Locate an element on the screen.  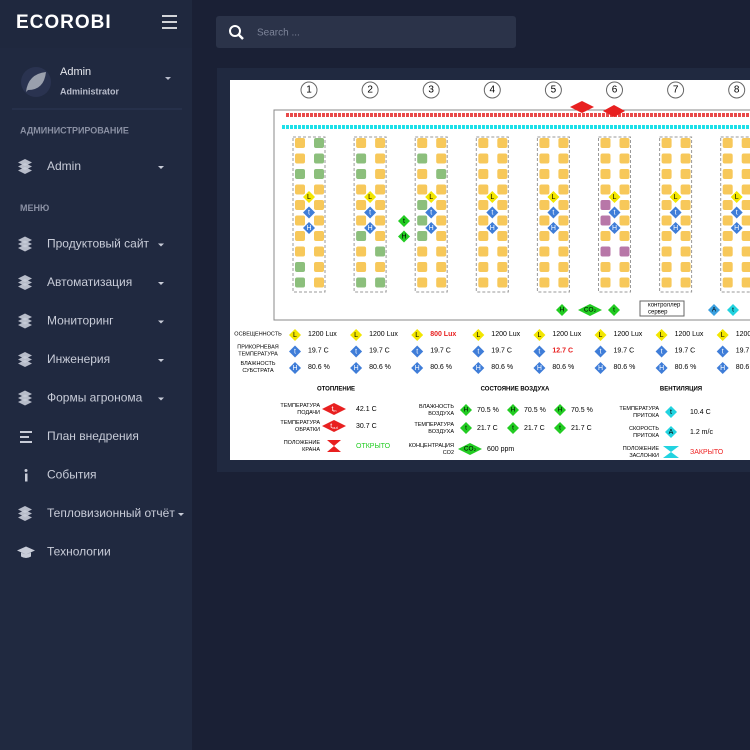
air-letter: H is located at coordinates (403, 236).